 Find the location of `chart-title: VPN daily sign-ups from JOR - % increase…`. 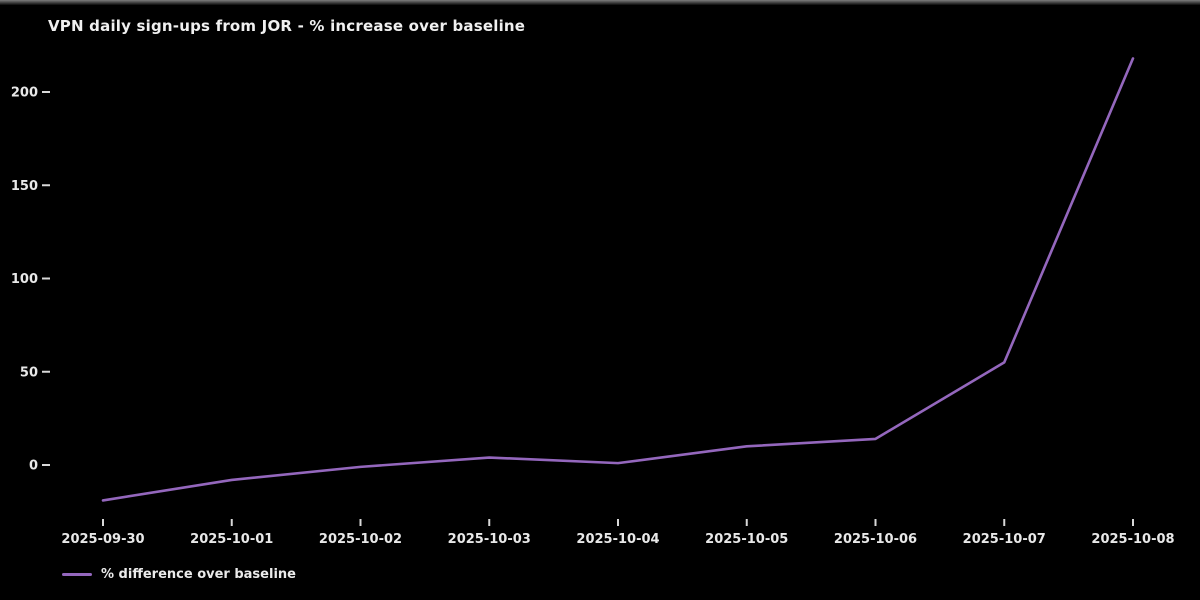

chart-title: VPN daily sign-ups from JOR - % increase… is located at coordinates (287, 26).